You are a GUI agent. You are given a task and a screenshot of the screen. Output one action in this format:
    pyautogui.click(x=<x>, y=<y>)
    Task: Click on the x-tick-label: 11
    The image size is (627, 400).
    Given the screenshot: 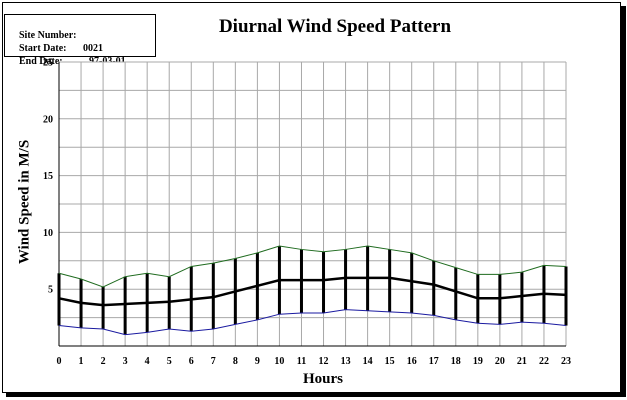 What is the action you would take?
    pyautogui.click(x=301, y=361)
    